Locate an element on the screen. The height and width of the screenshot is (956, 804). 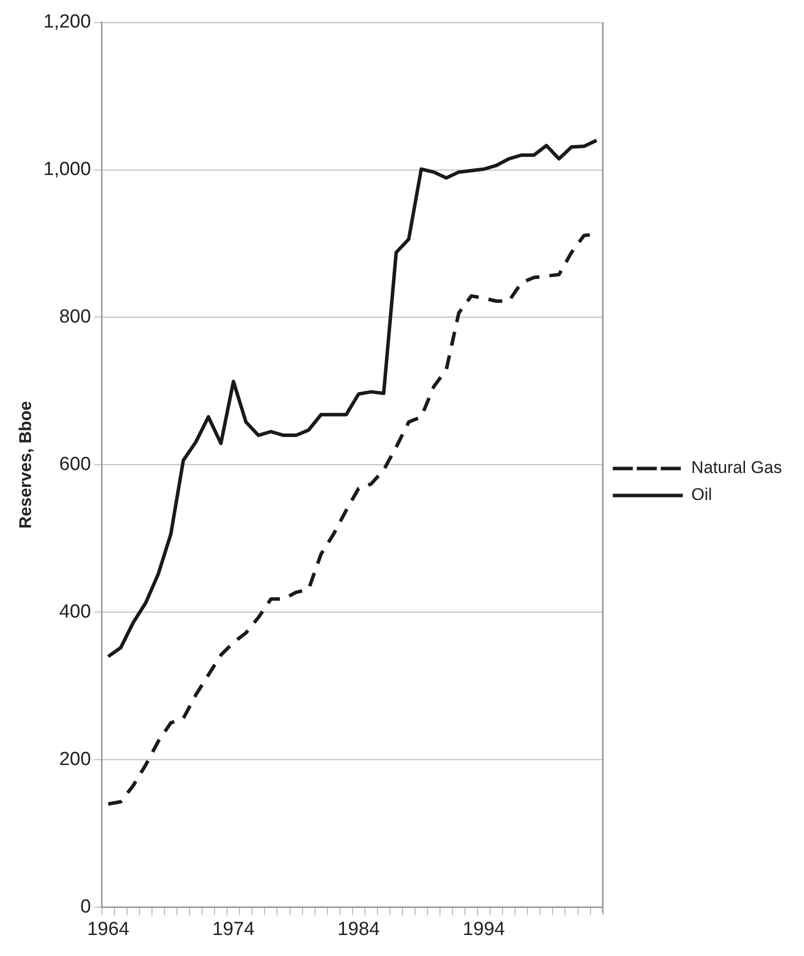
y-tick-label: 200 is located at coordinates (75, 759).